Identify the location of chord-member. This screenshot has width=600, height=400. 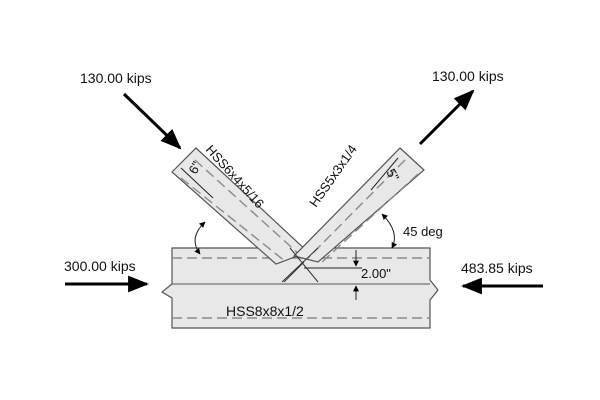
(299, 288).